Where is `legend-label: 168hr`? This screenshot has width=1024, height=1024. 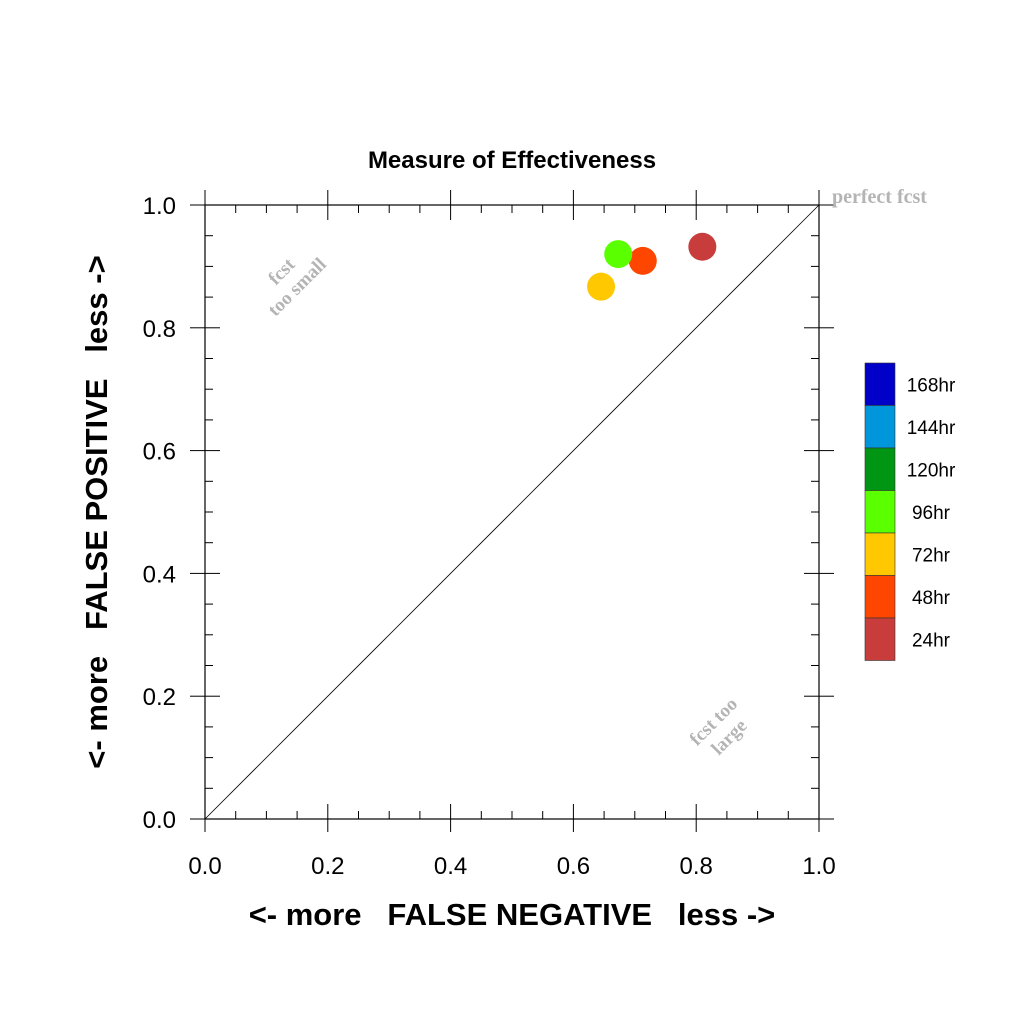 legend-label: 168hr is located at coordinates (931, 385).